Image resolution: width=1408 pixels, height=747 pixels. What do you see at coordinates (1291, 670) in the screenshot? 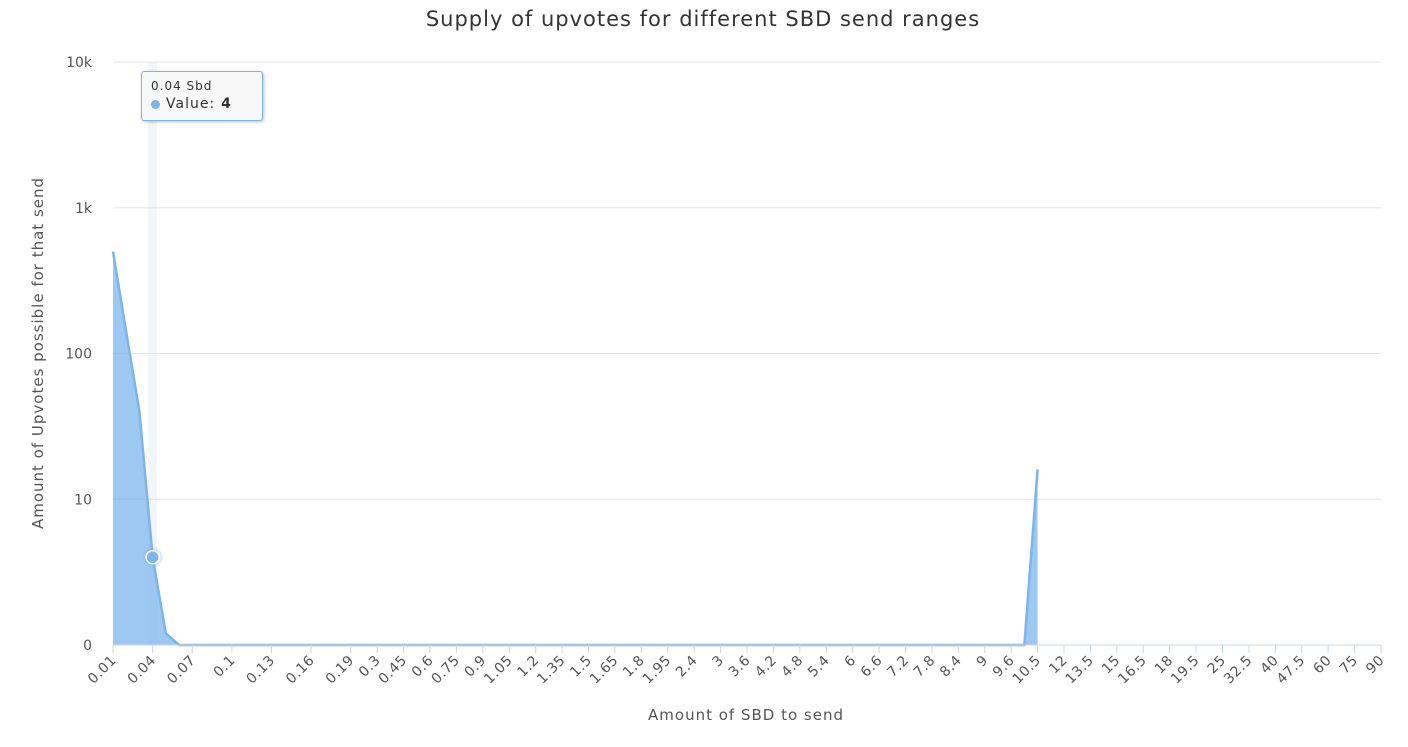
I see `x-tick-label: 47.5` at bounding box center [1291, 670].